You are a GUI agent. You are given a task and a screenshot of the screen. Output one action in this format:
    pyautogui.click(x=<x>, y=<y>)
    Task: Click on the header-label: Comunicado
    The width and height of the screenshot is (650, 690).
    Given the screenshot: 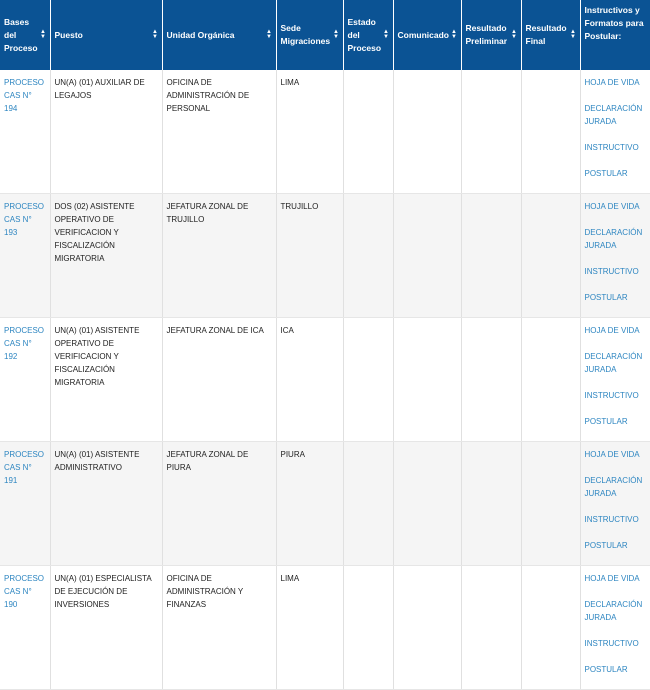 What is the action you would take?
    pyautogui.click(x=423, y=34)
    